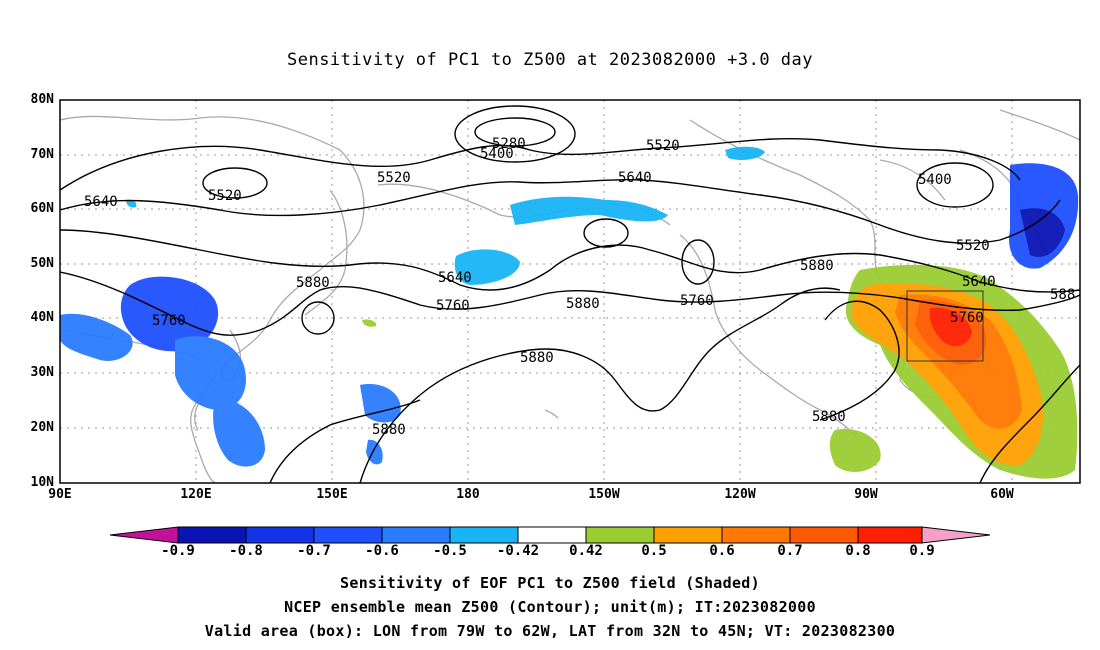  What do you see at coordinates (42, 427) in the screenshot?
I see `lat-label: 20N` at bounding box center [42, 427].